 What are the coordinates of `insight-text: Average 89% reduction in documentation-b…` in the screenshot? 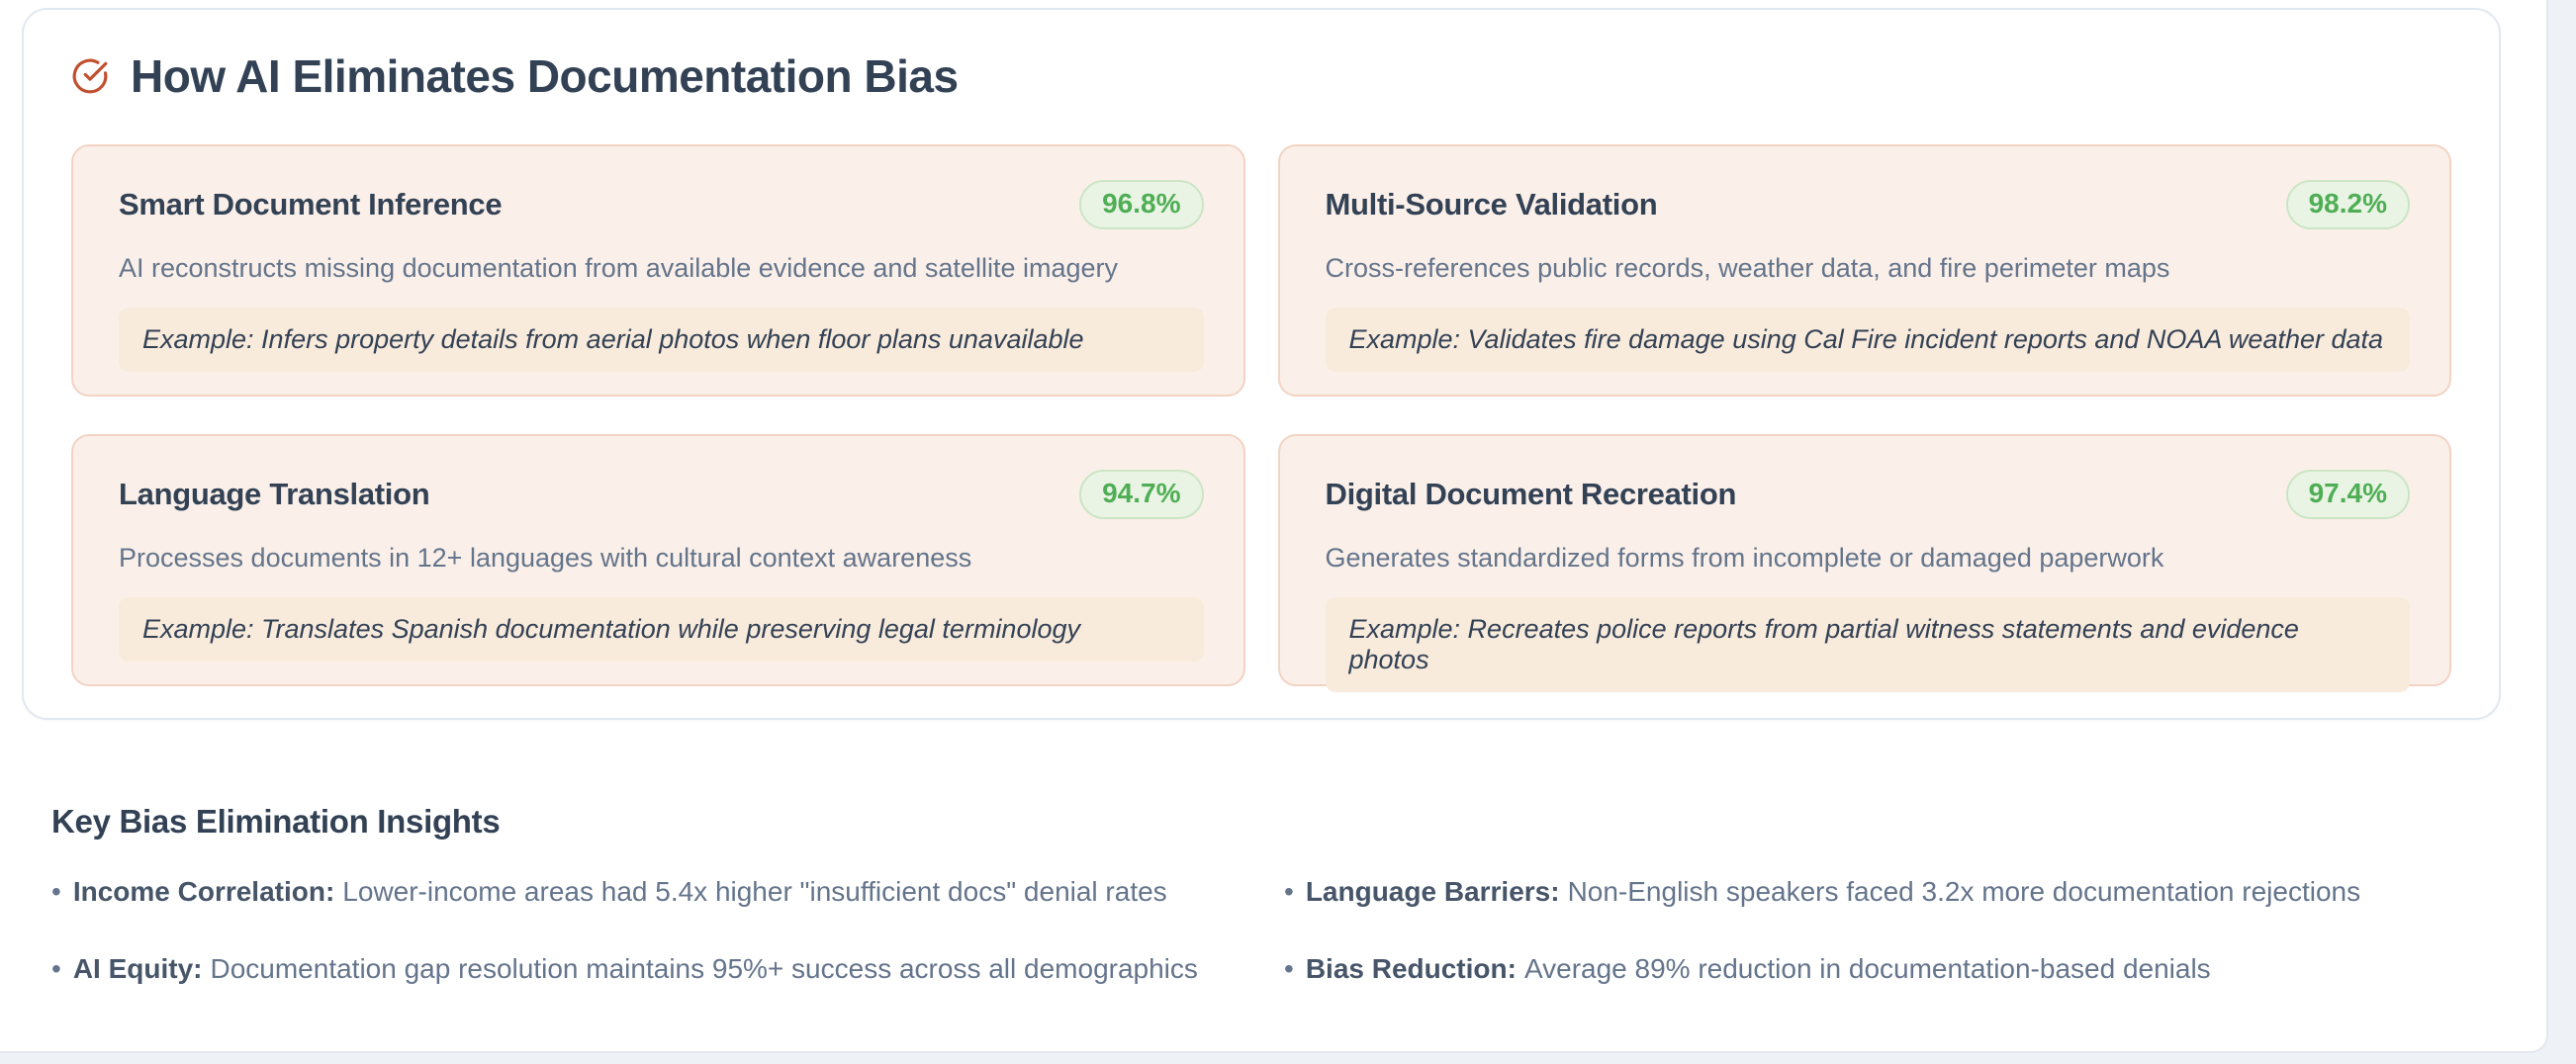 It's located at (1867, 968).